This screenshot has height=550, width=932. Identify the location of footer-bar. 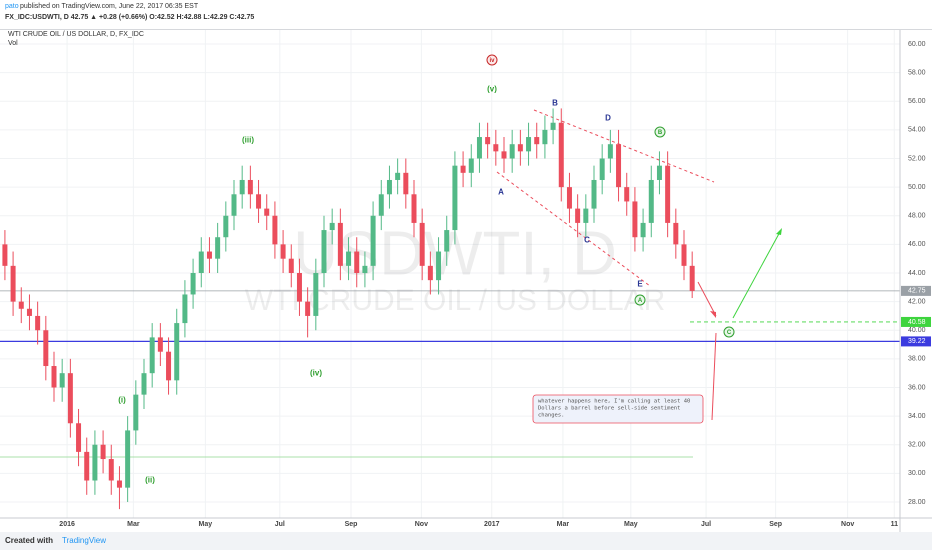
(466, 541).